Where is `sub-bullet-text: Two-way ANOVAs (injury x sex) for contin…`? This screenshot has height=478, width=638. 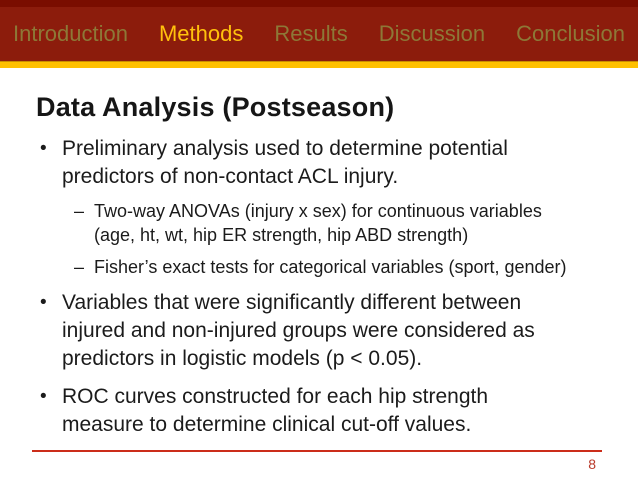
sub-bullet-text: Two-way ANOVAs (injury x sex) for contin… is located at coordinates (318, 223).